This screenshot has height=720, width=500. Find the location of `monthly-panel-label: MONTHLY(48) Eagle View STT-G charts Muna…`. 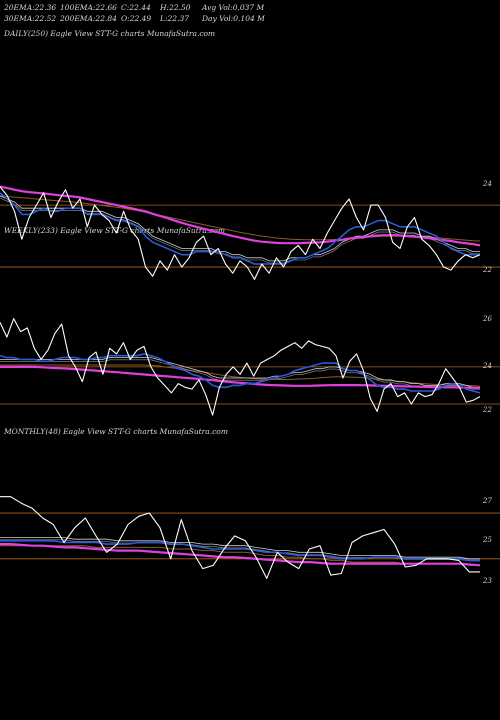

monthly-panel-label: MONTHLY(48) Eagle View STT-G charts Muna… is located at coordinates (116, 431).